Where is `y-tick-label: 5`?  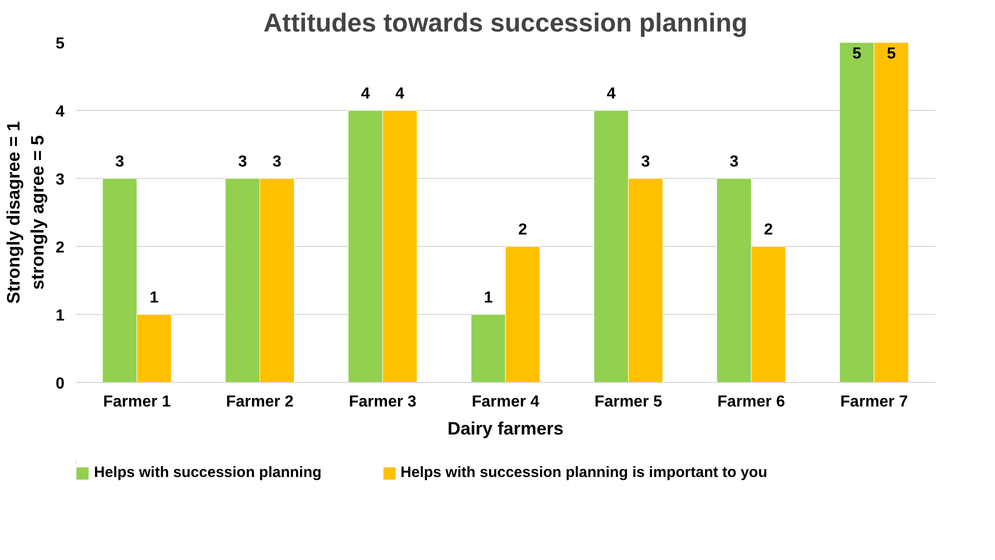 y-tick-label: 5 is located at coordinates (60, 44).